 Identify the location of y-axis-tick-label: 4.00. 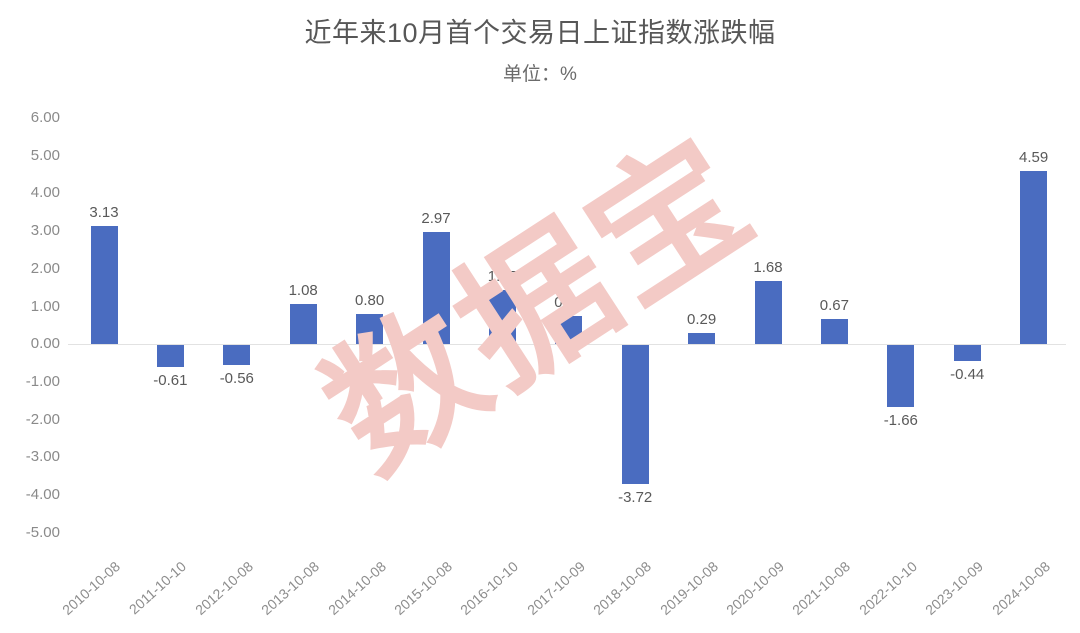
(45, 193).